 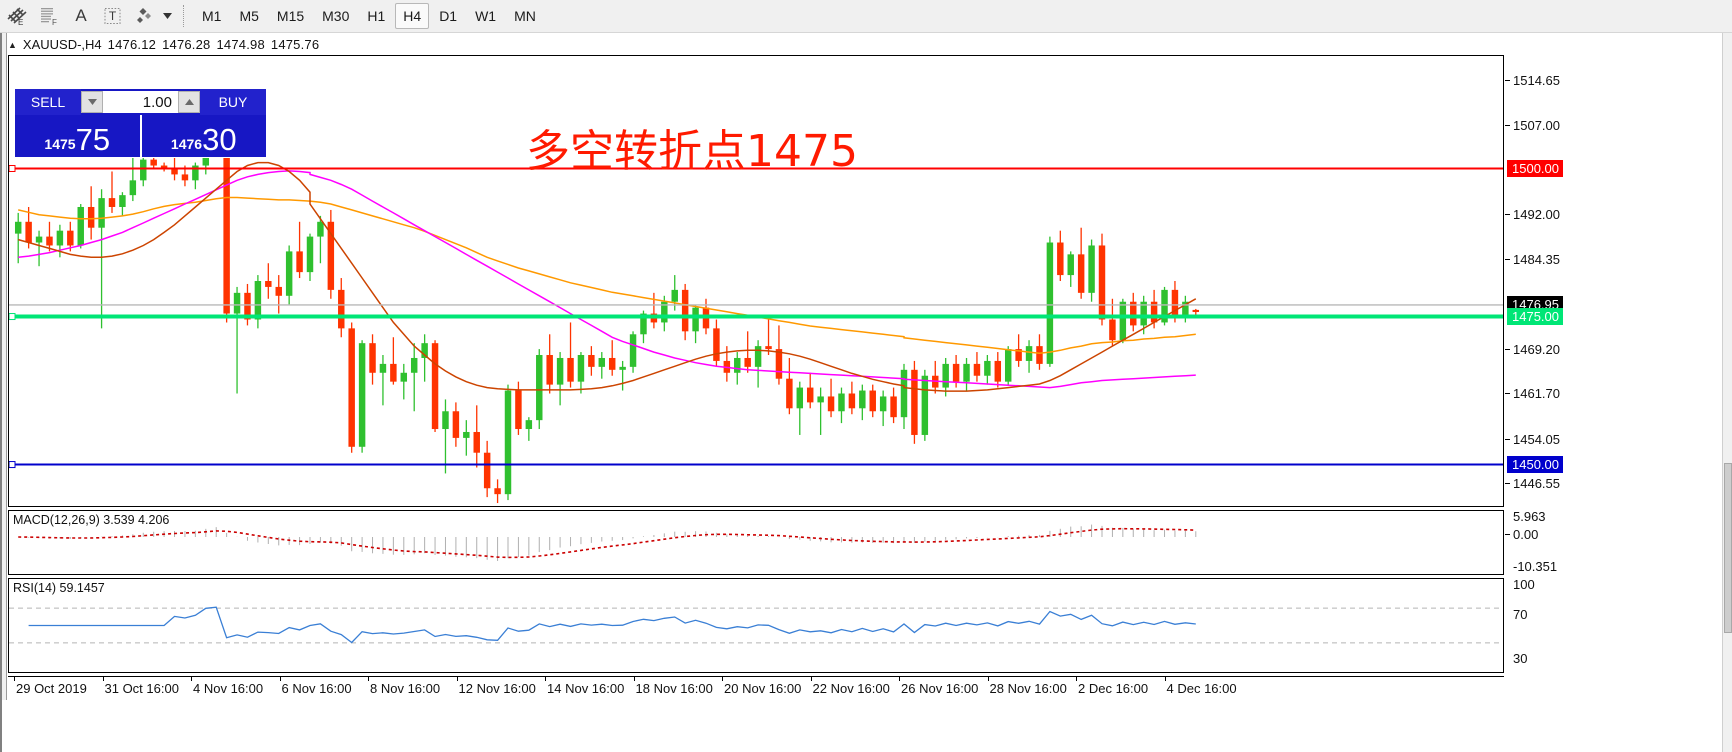 I want to click on buy-button: BUY, so click(x=233, y=102).